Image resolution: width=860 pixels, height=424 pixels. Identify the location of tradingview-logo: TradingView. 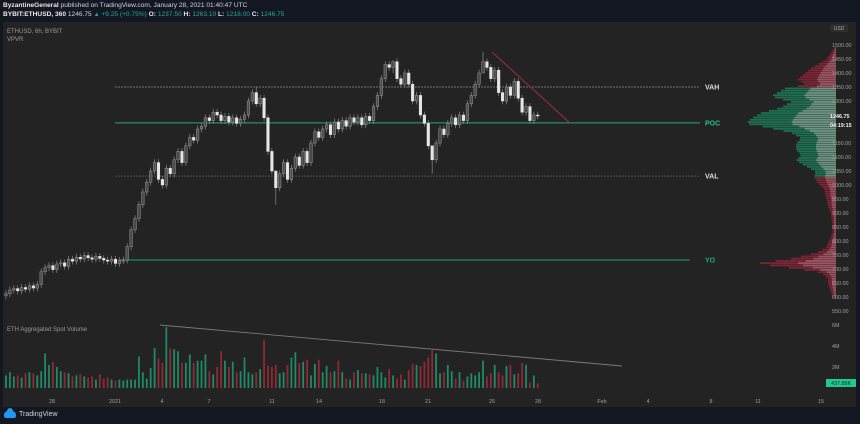
(31, 413).